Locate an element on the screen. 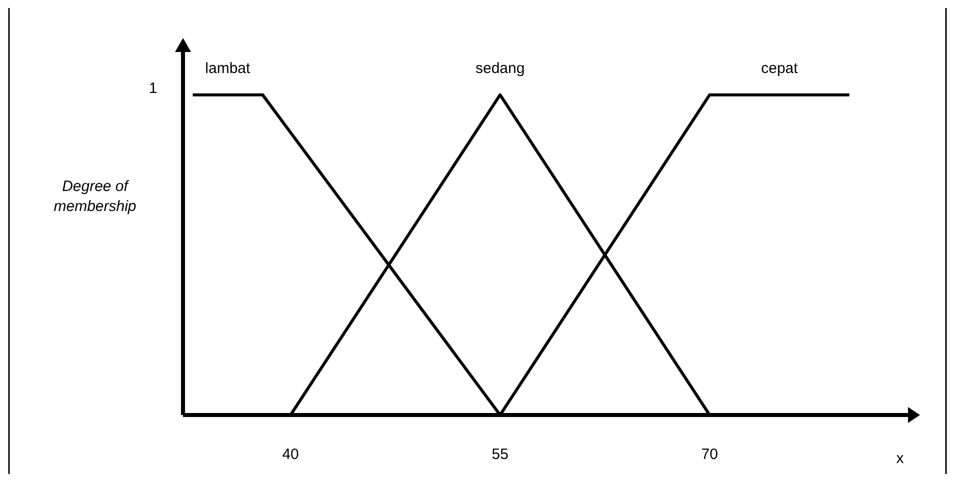 The height and width of the screenshot is (482, 955). text: 1 is located at coordinates (153, 88).